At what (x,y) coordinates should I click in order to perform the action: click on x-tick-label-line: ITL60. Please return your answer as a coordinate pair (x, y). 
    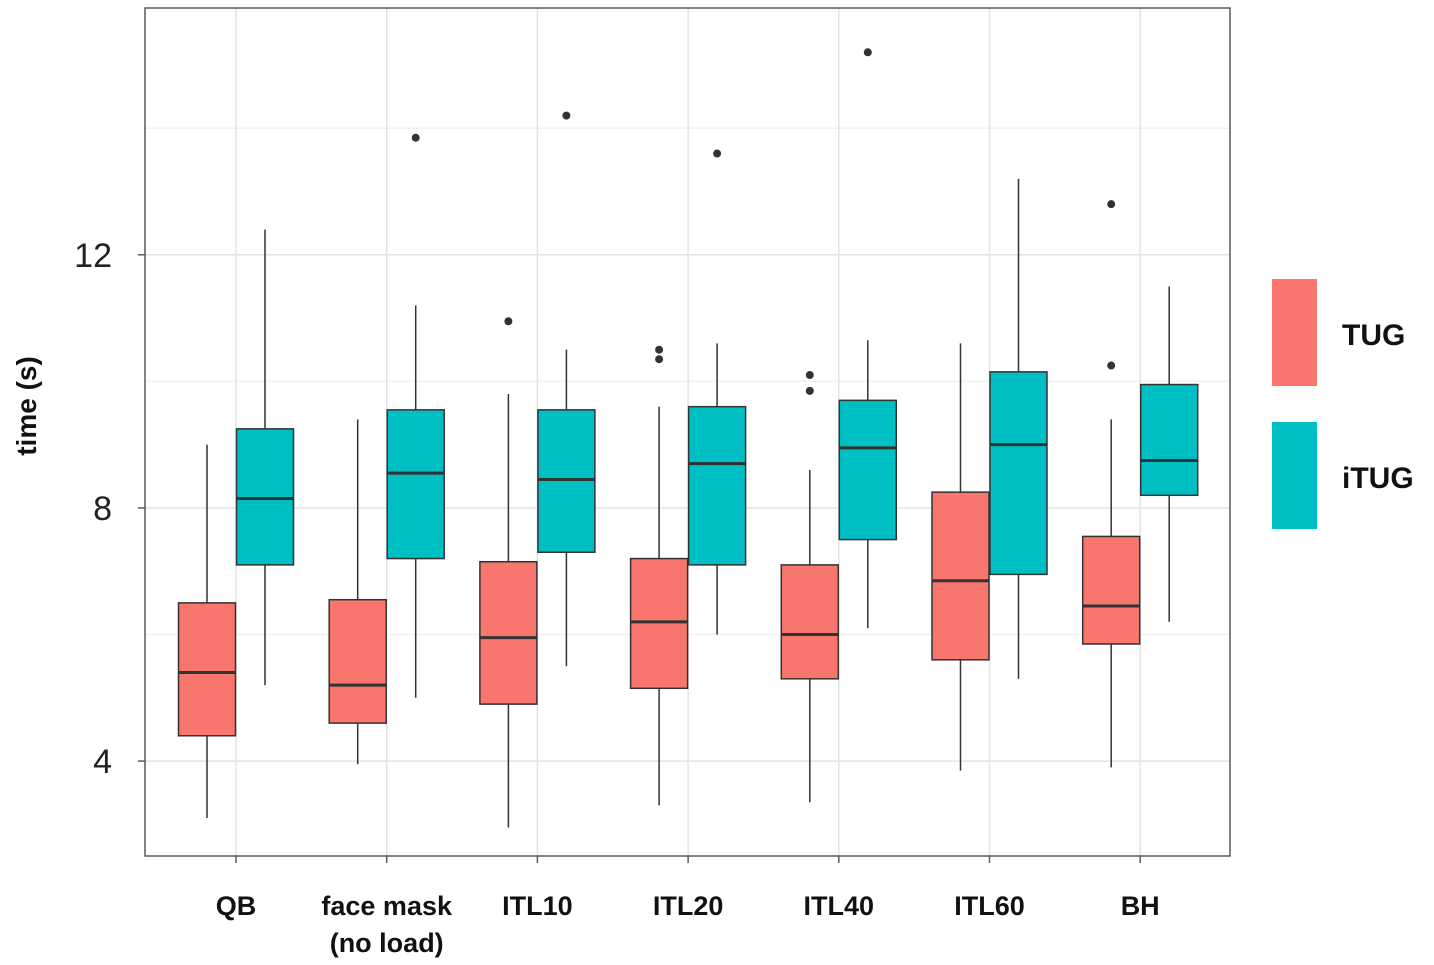
    Looking at the image, I should click on (989, 906).